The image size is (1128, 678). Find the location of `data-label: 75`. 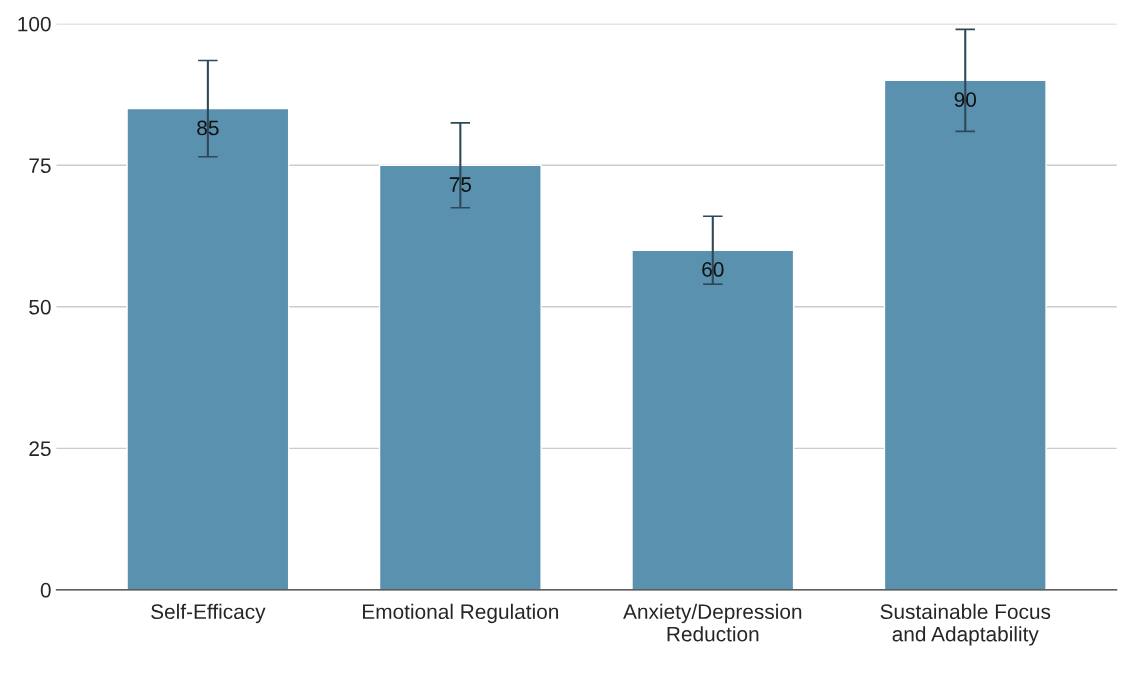

data-label: 75 is located at coordinates (460, 184).